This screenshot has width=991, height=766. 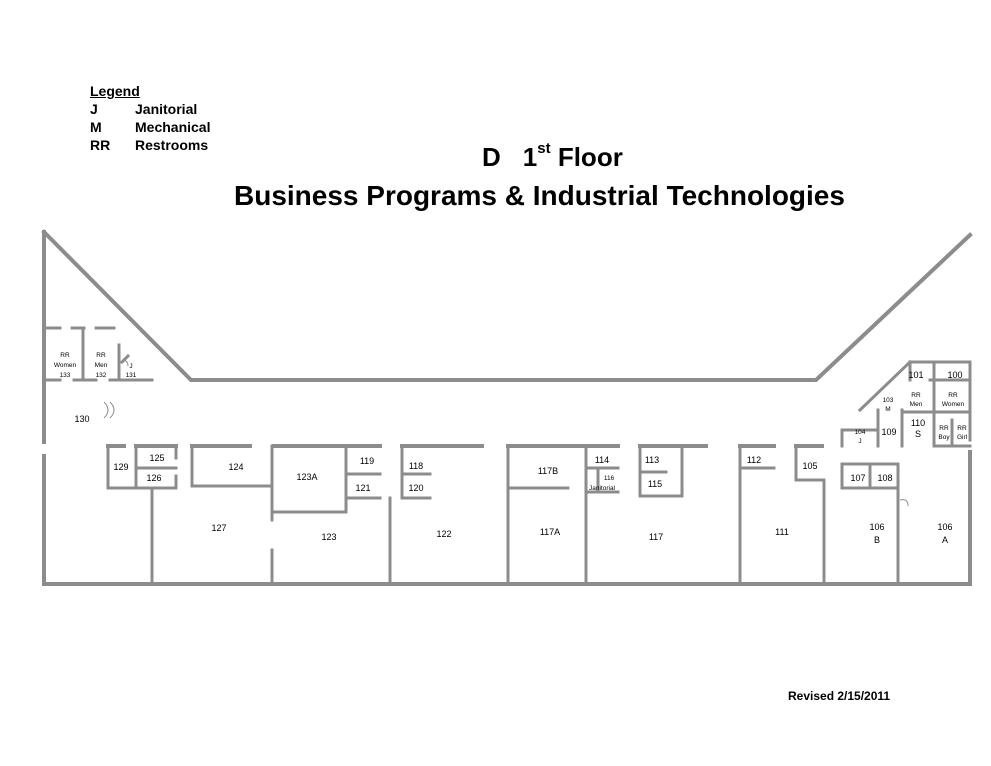 What do you see at coordinates (173, 127) in the screenshot?
I see `legend-label: Mechanical` at bounding box center [173, 127].